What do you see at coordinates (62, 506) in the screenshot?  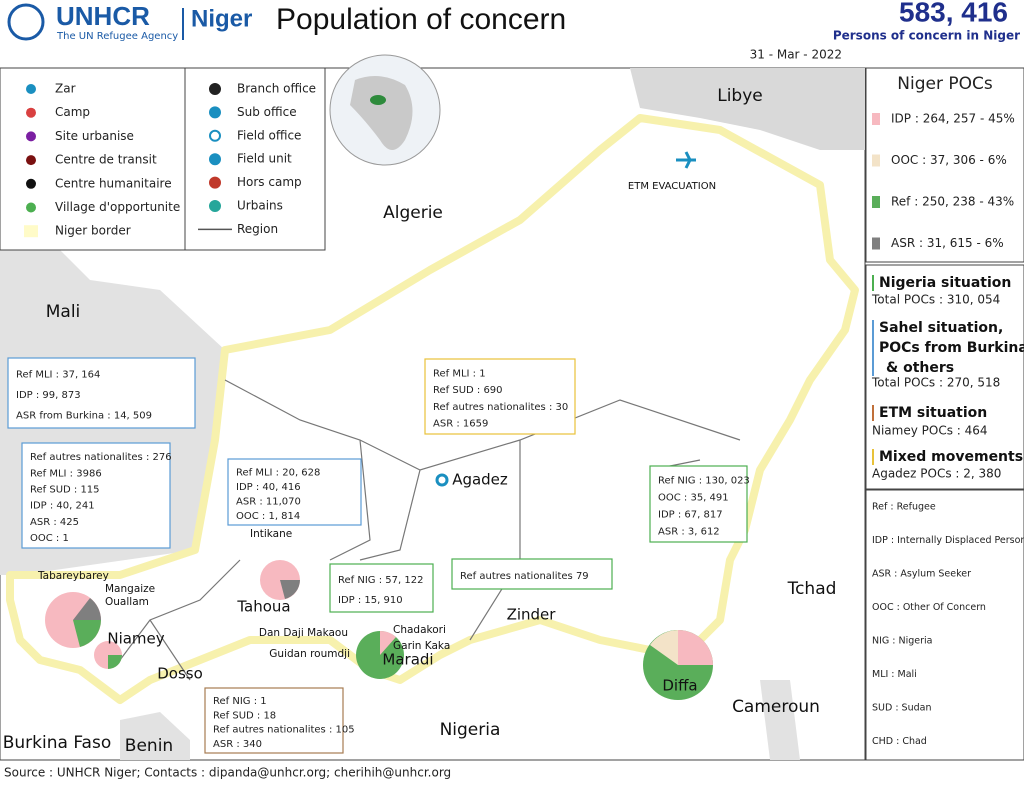 I see `info-line: IDP : 40, 241` at bounding box center [62, 506].